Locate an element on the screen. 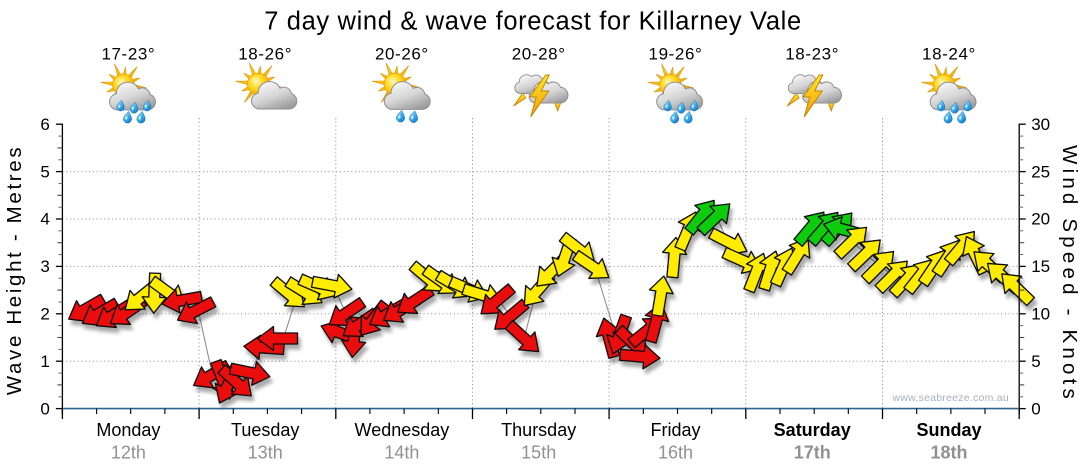 The height and width of the screenshot is (475, 1080). svg-text: 18th is located at coordinates (948, 453).